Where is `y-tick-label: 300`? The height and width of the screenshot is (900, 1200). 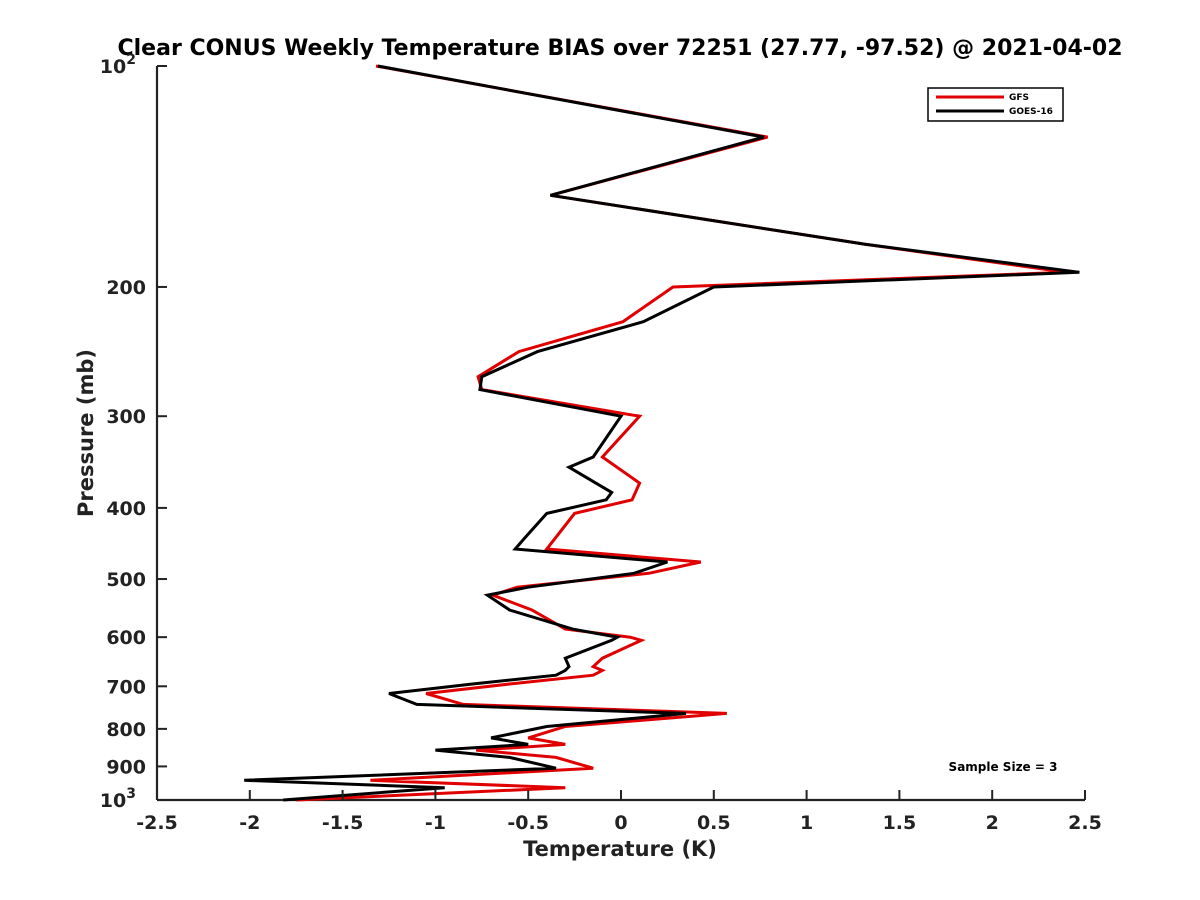 y-tick-label: 300 is located at coordinates (126, 417).